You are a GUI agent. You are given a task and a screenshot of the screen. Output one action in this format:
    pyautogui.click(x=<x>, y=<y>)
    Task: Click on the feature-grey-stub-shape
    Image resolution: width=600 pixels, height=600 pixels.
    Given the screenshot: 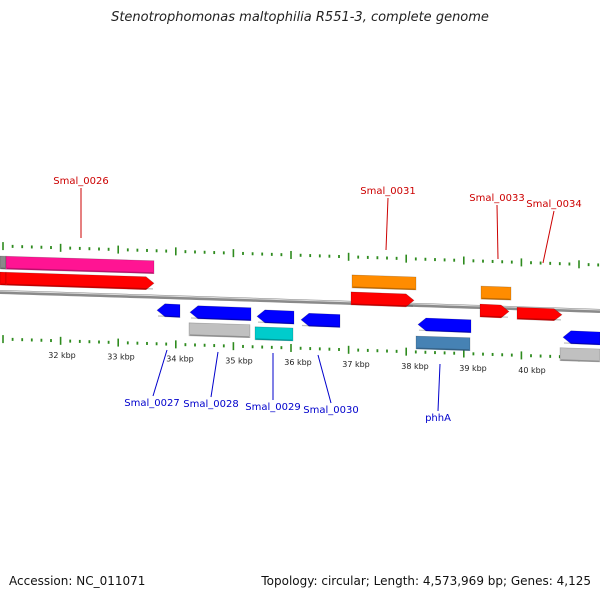 What is the action you would take?
    pyautogui.click(x=3, y=262)
    